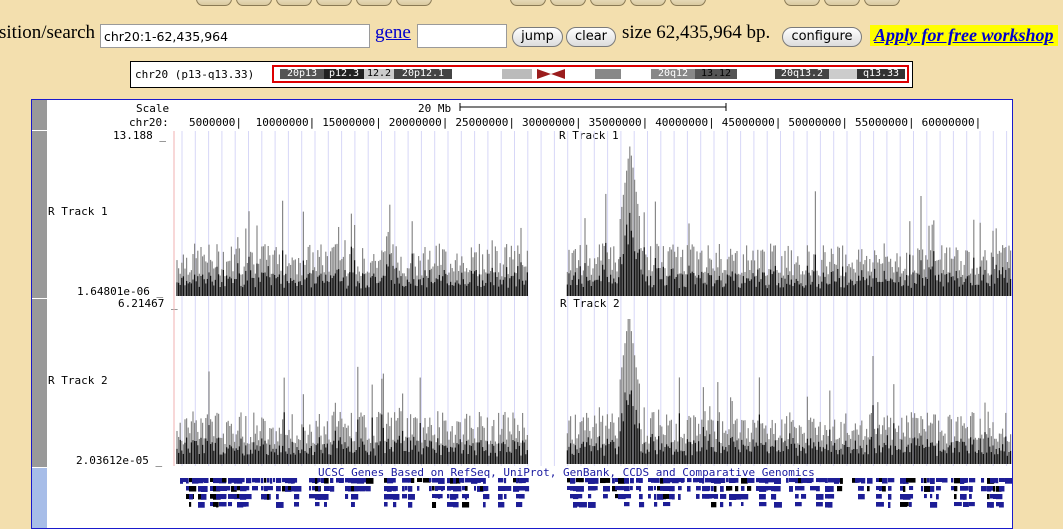  Describe the element at coordinates (153, 108) in the screenshot. I see `scale-label: Scale` at that location.